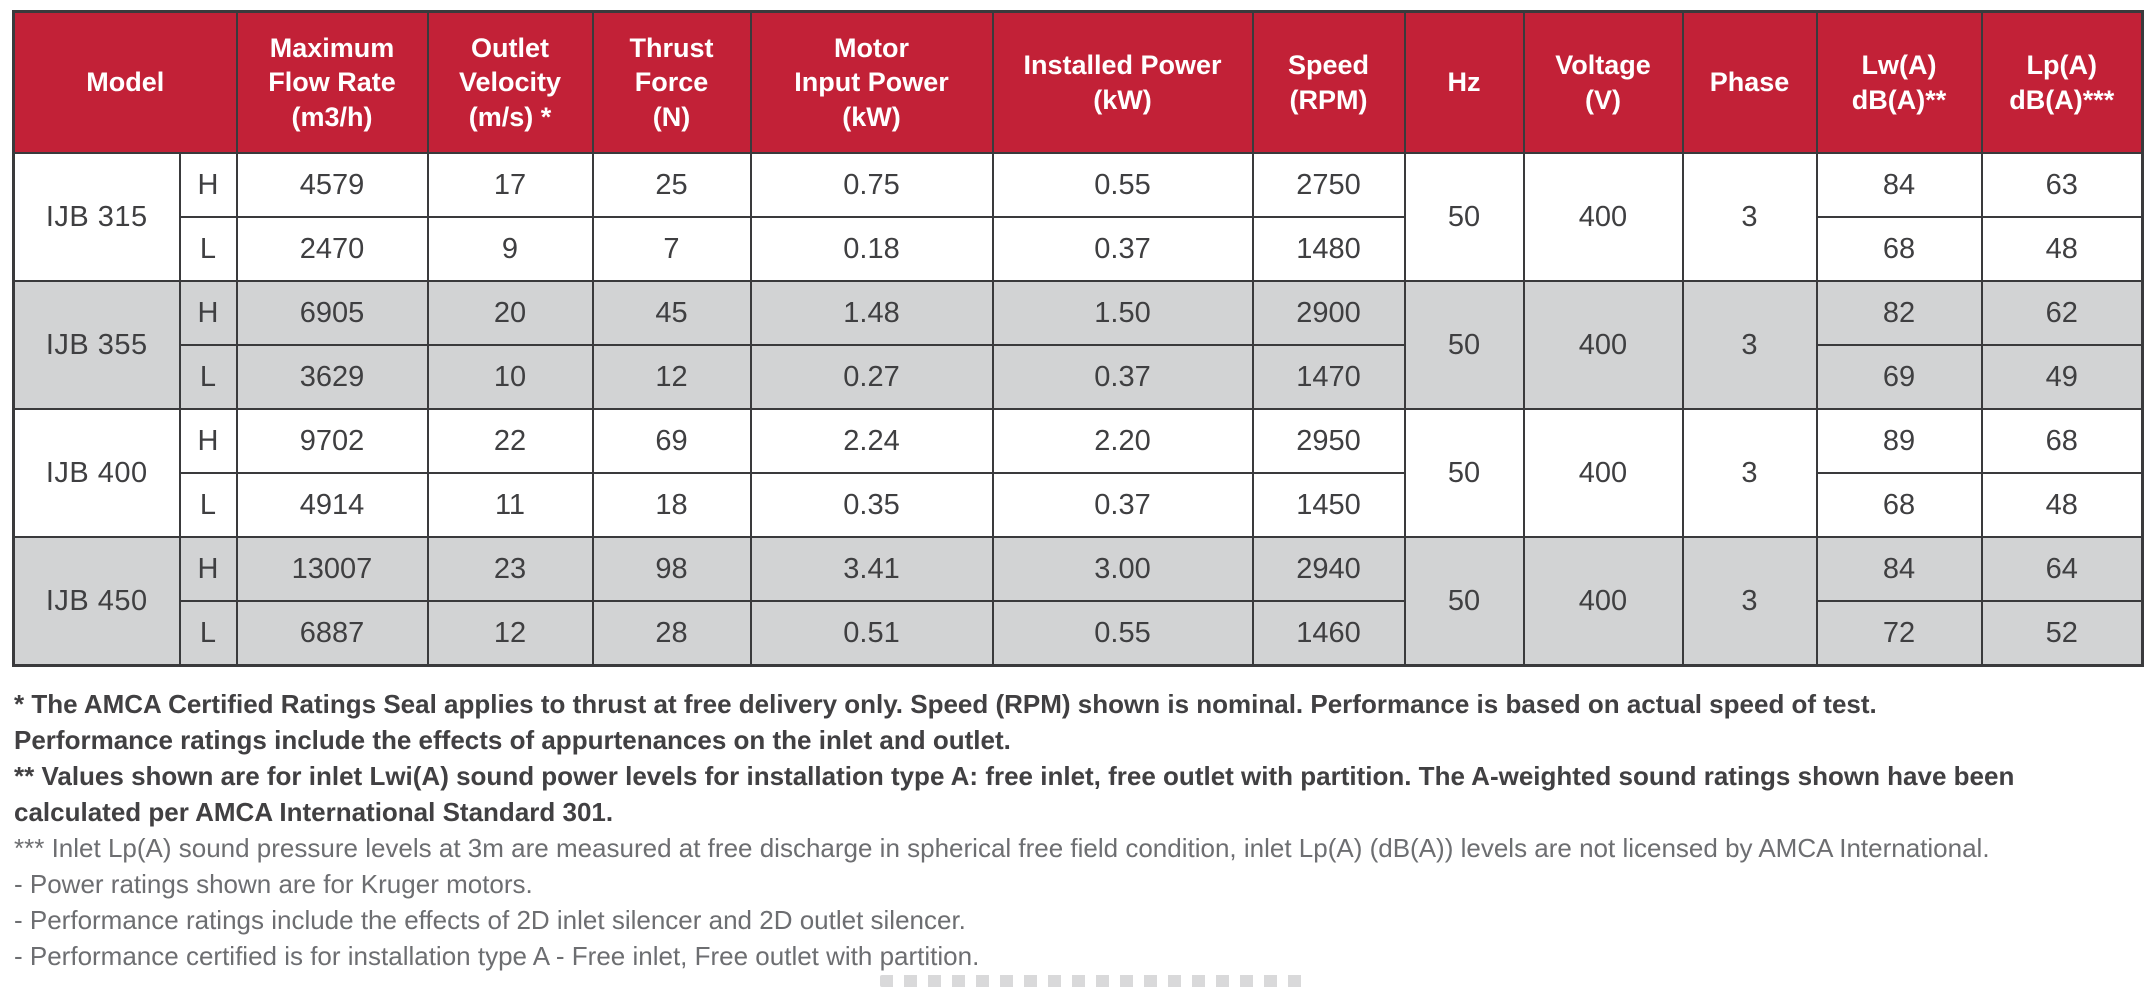 The image size is (2155, 989). What do you see at coordinates (510, 441) in the screenshot?
I see `cell-velocity: 22` at bounding box center [510, 441].